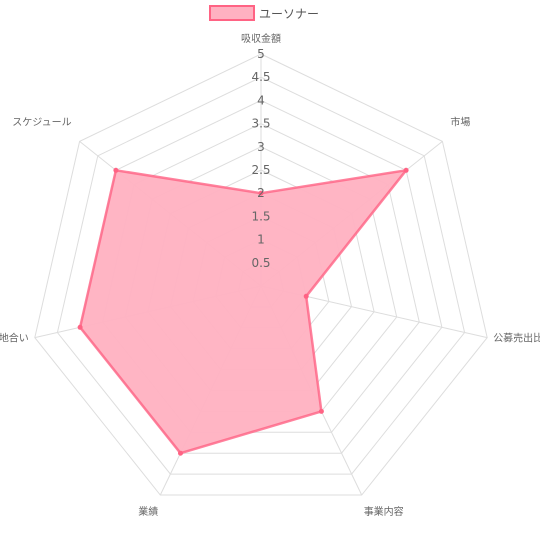 Image resolution: width=540 pixels, height=540 pixels. What do you see at coordinates (14, 338) in the screenshot?
I see `axis-label: 地合い` at bounding box center [14, 338].